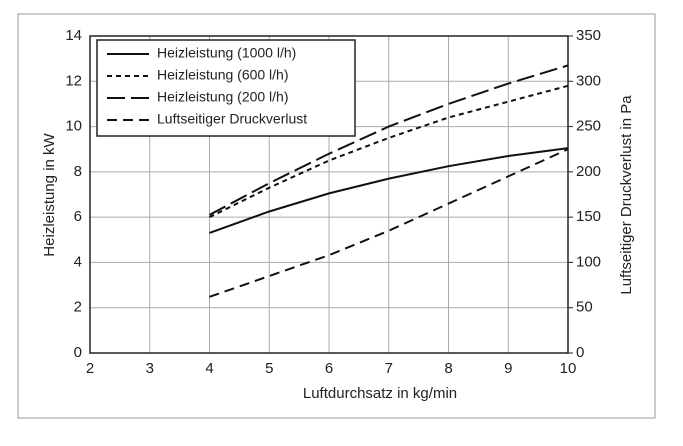  What do you see at coordinates (73, 126) in the screenshot?
I see `y-tick-label: 10` at bounding box center [73, 126].